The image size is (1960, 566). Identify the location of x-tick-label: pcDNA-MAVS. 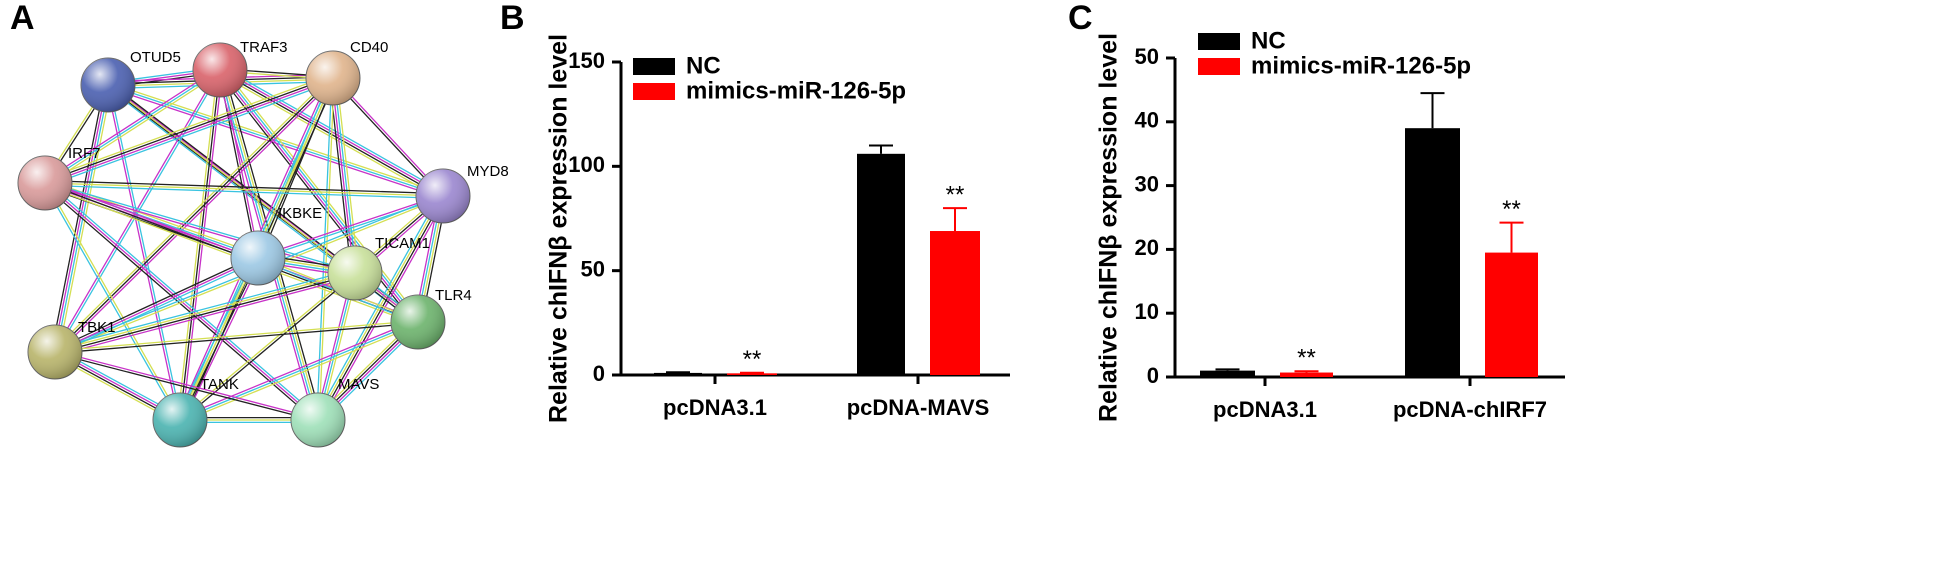
(918, 407).